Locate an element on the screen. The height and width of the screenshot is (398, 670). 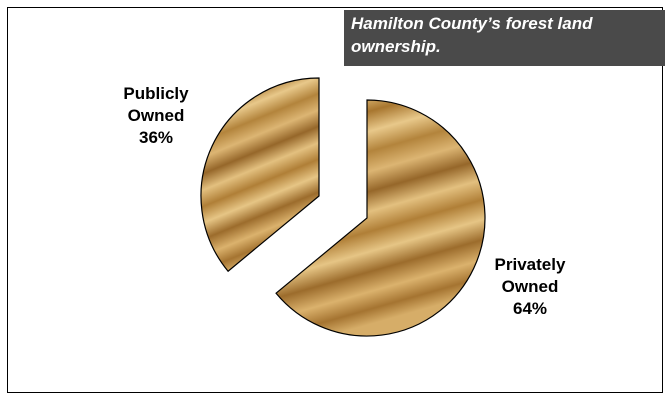
title-box is located at coordinates (504, 38).